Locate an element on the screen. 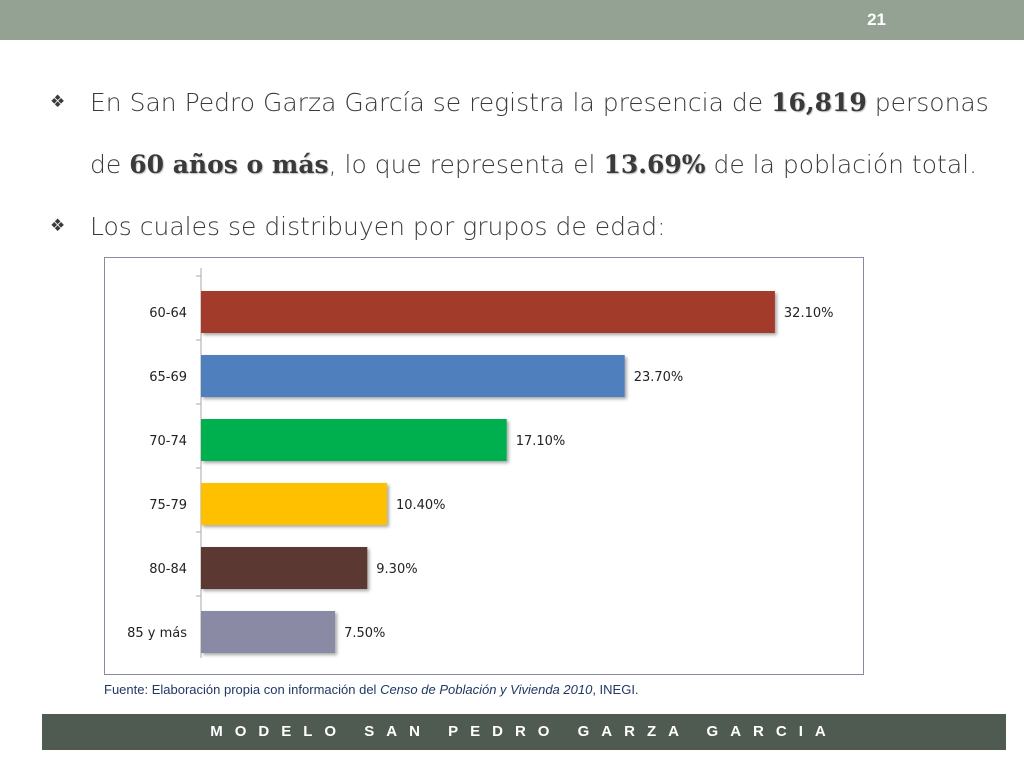  value-label: 9.30% is located at coordinates (396, 569).